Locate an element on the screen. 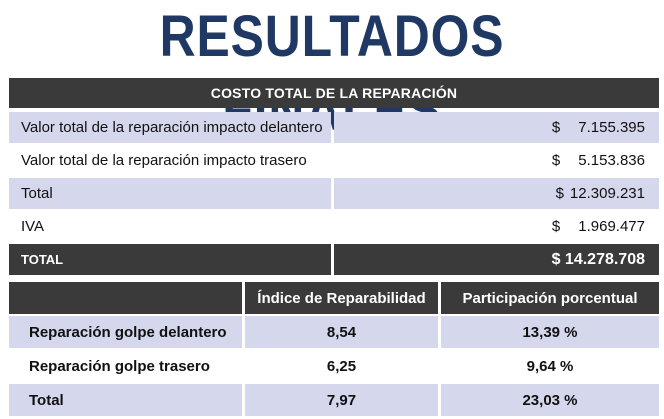 This screenshot has height=419, width=664. cost-row-iva: IVA $ 1.969.477 is located at coordinates (334, 226).